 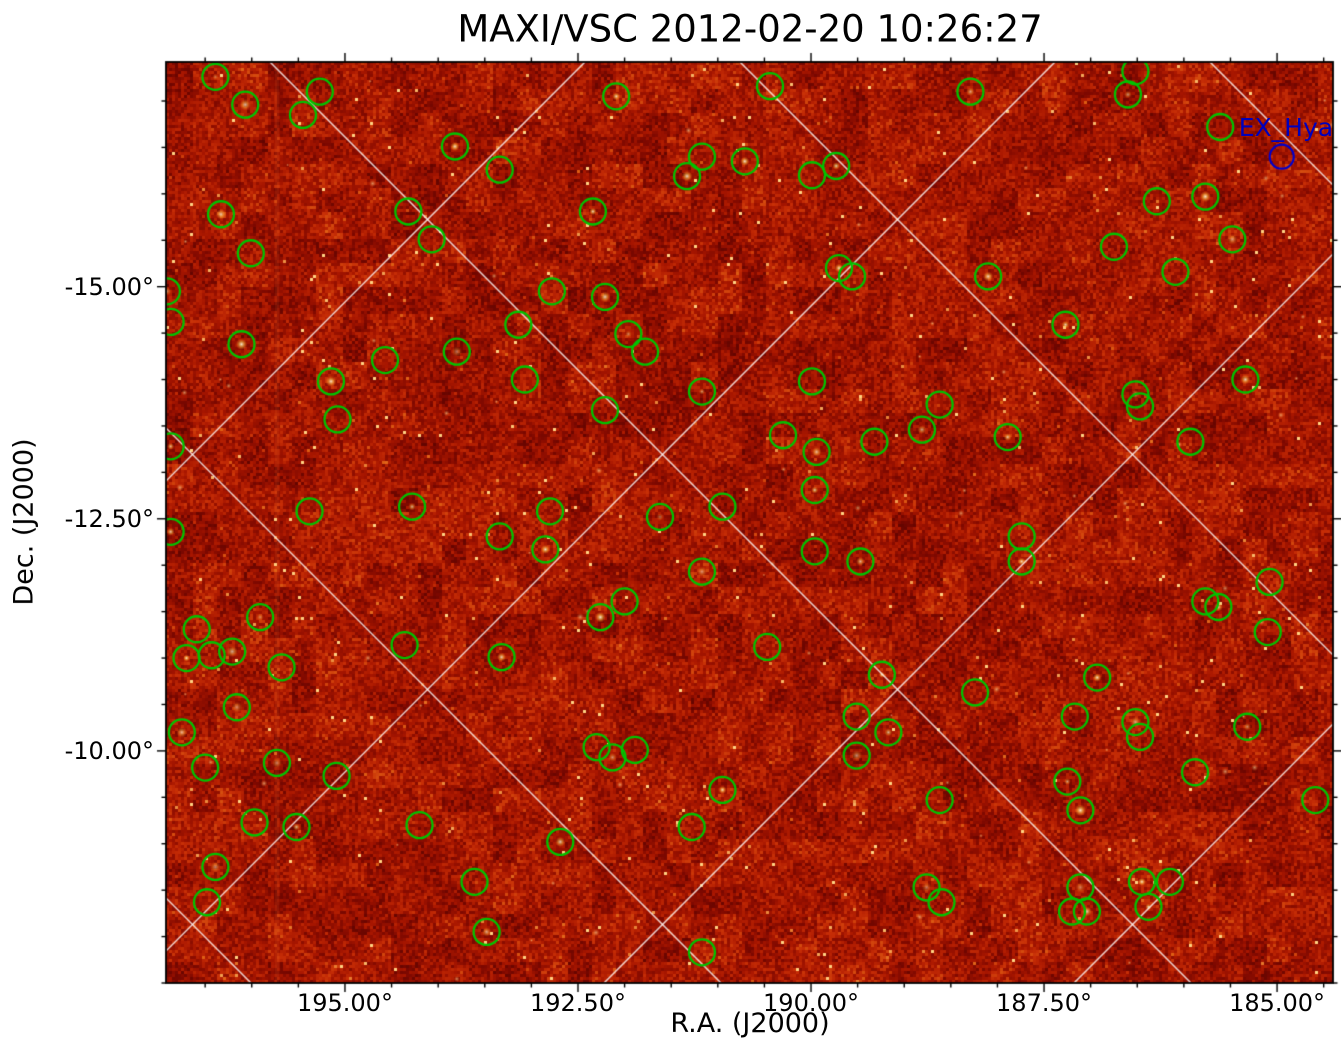 I want to click on x-tick-label: 192.50°, so click(x=577, y=1003).